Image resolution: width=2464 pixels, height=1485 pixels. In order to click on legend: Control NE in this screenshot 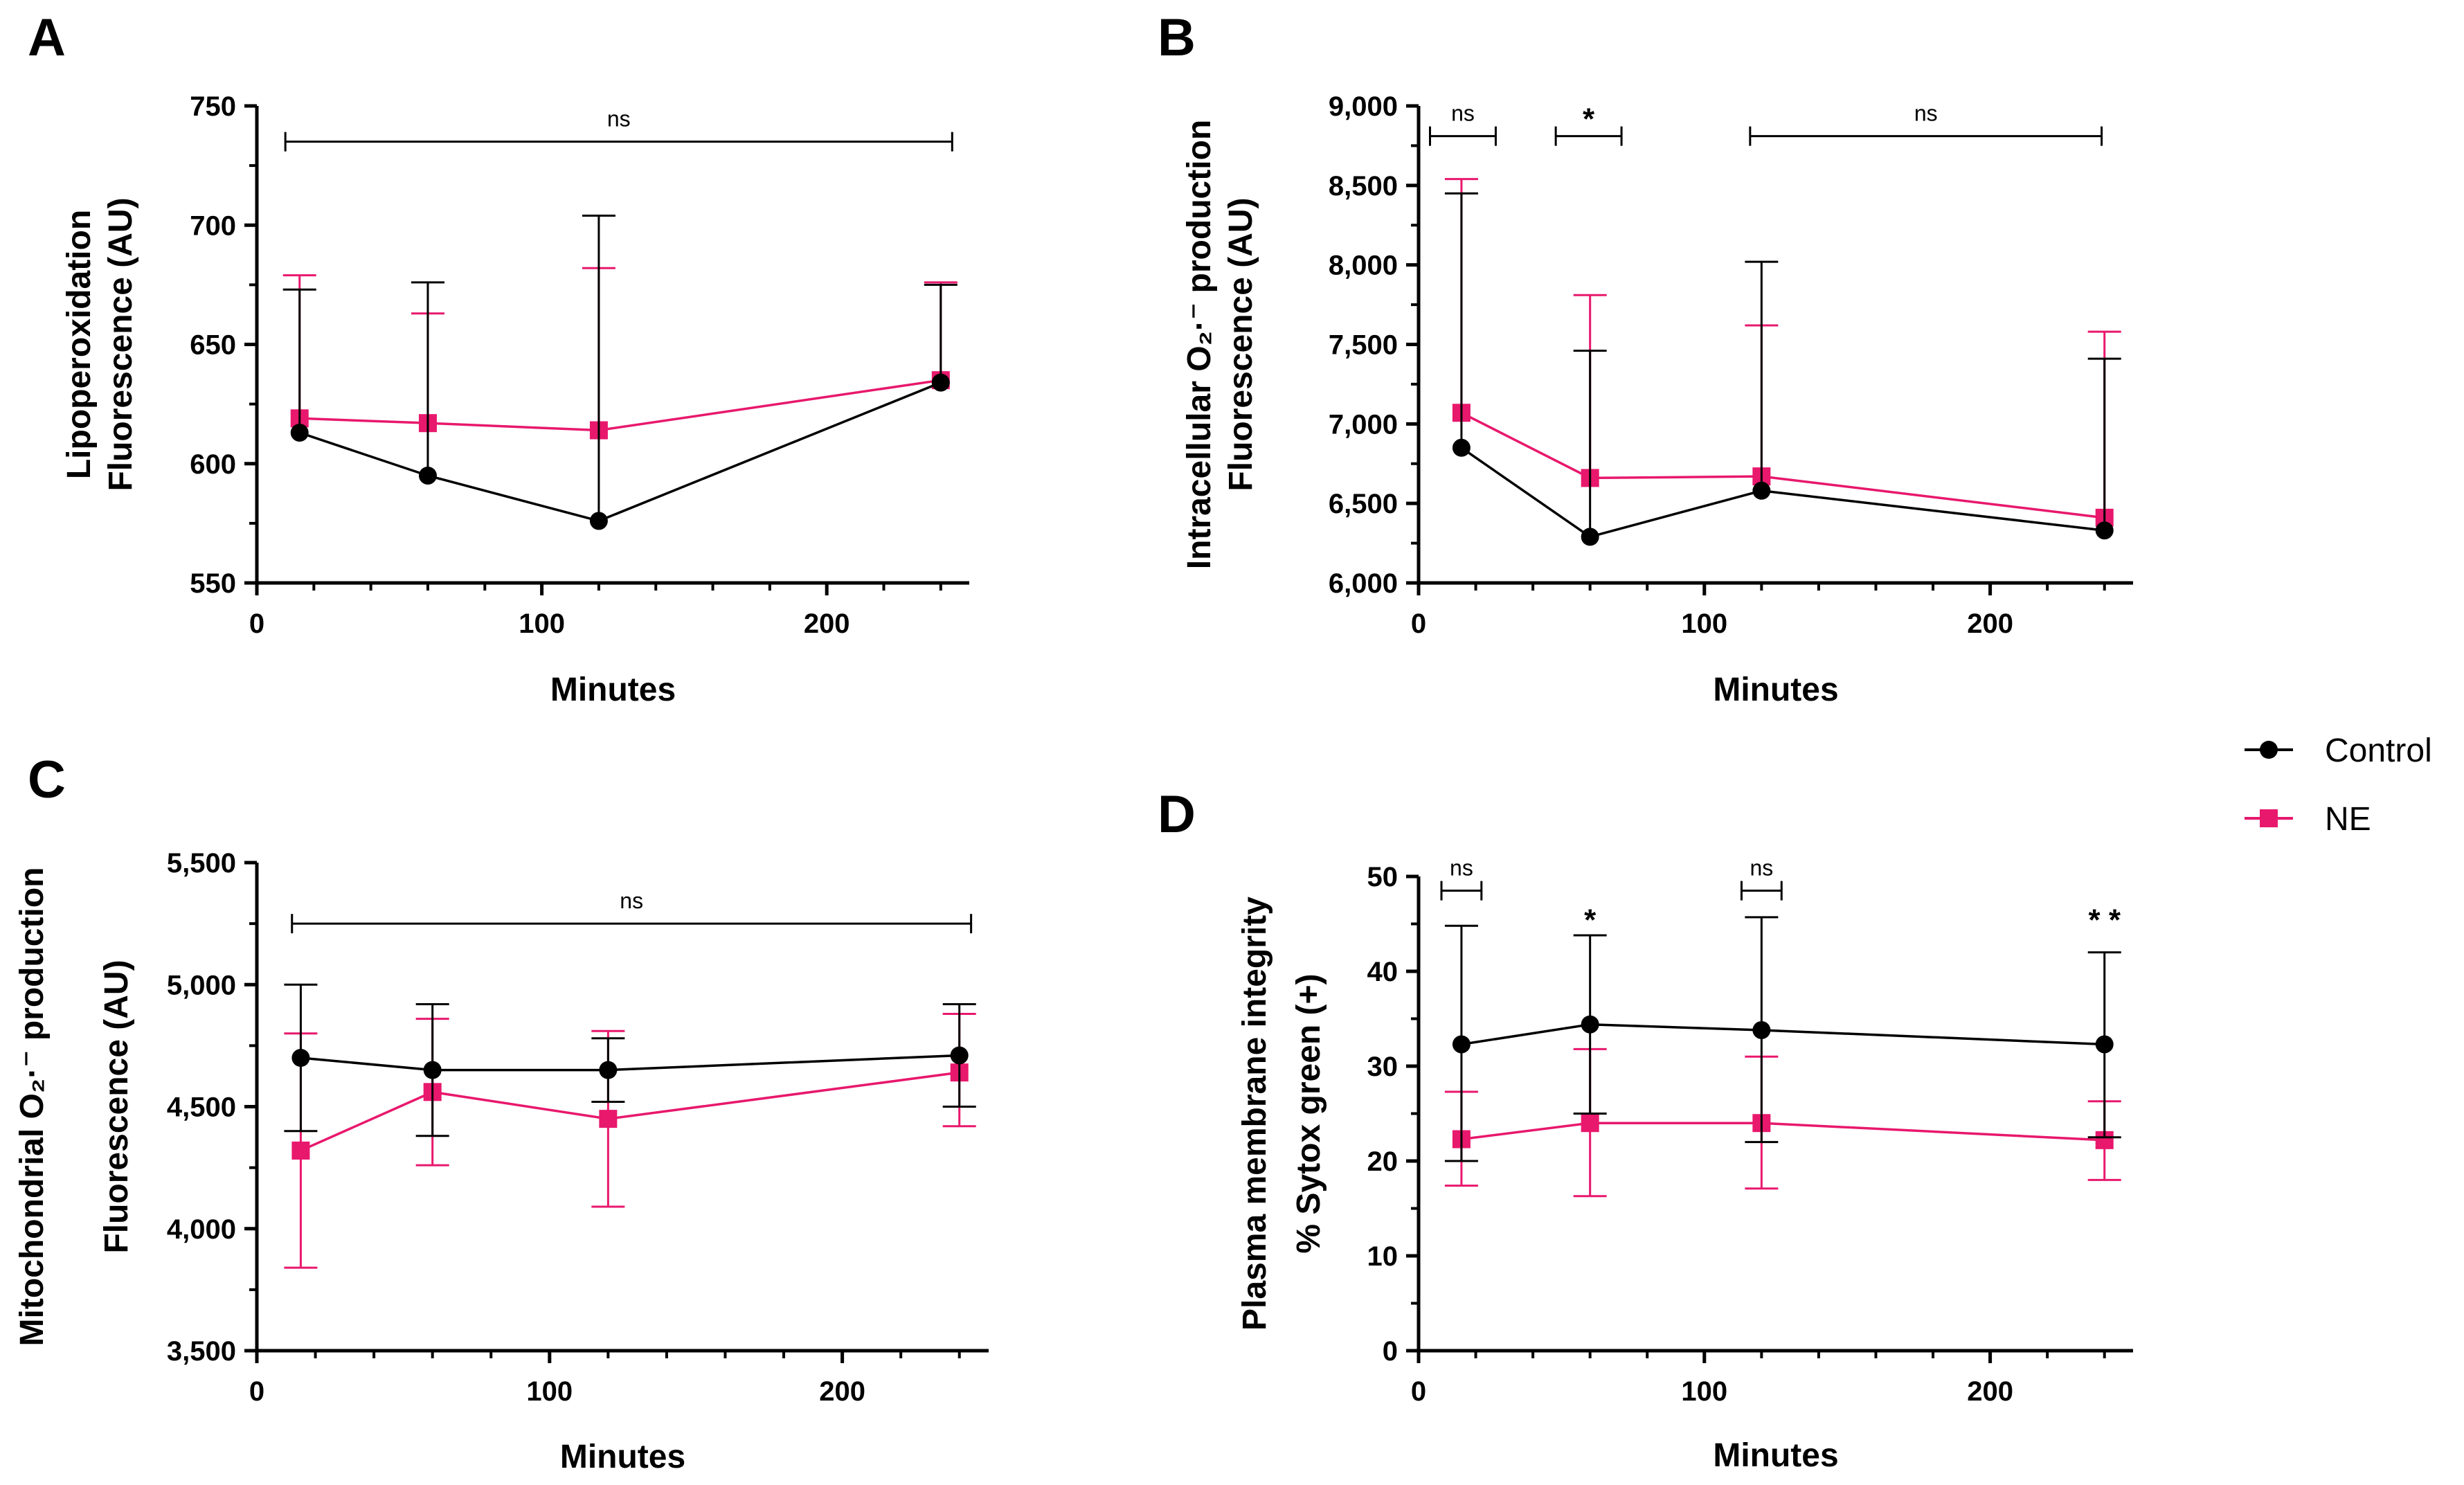, I will do `click(2338, 785)`.